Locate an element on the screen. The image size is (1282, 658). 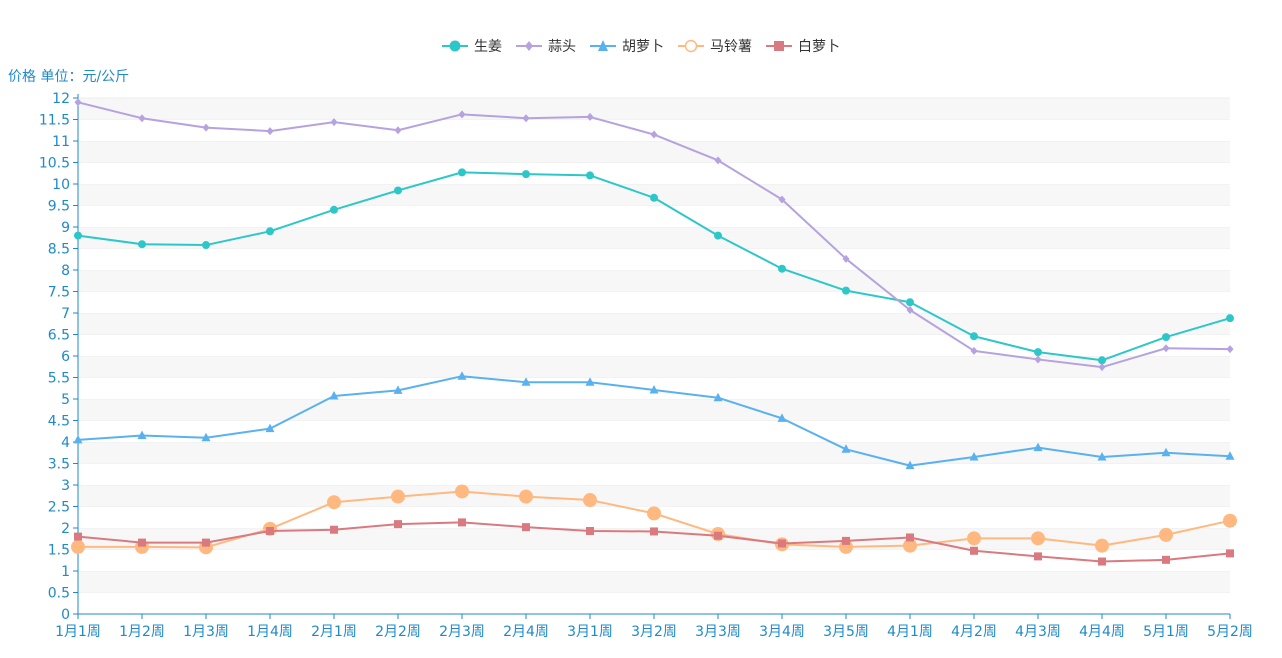
y-tick-label: 12 is located at coordinates (61, 99).